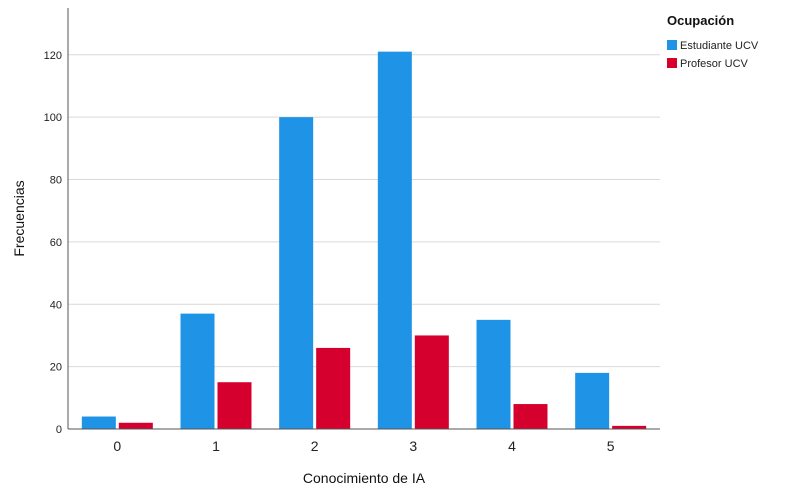 The width and height of the screenshot is (788, 498). What do you see at coordinates (364, 478) in the screenshot?
I see `x-axis-title: Conocimiento de IA` at bounding box center [364, 478].